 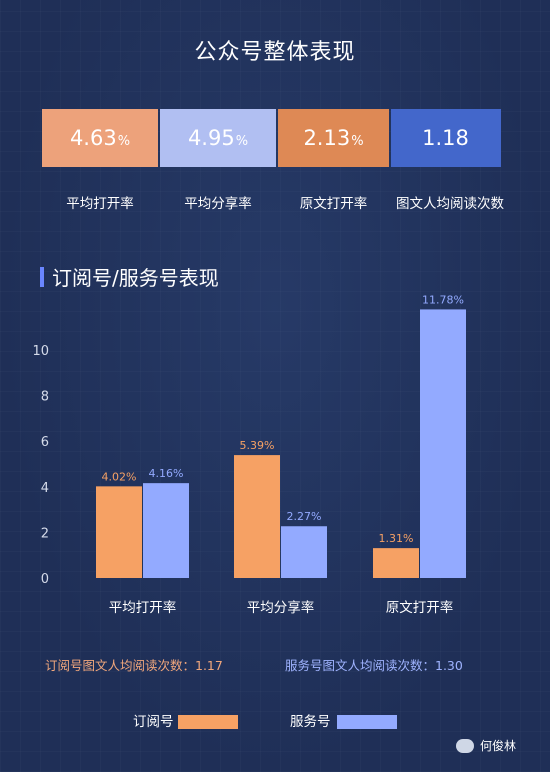 What do you see at coordinates (304, 516) in the screenshot?
I see `data-label: 2.27%` at bounding box center [304, 516].